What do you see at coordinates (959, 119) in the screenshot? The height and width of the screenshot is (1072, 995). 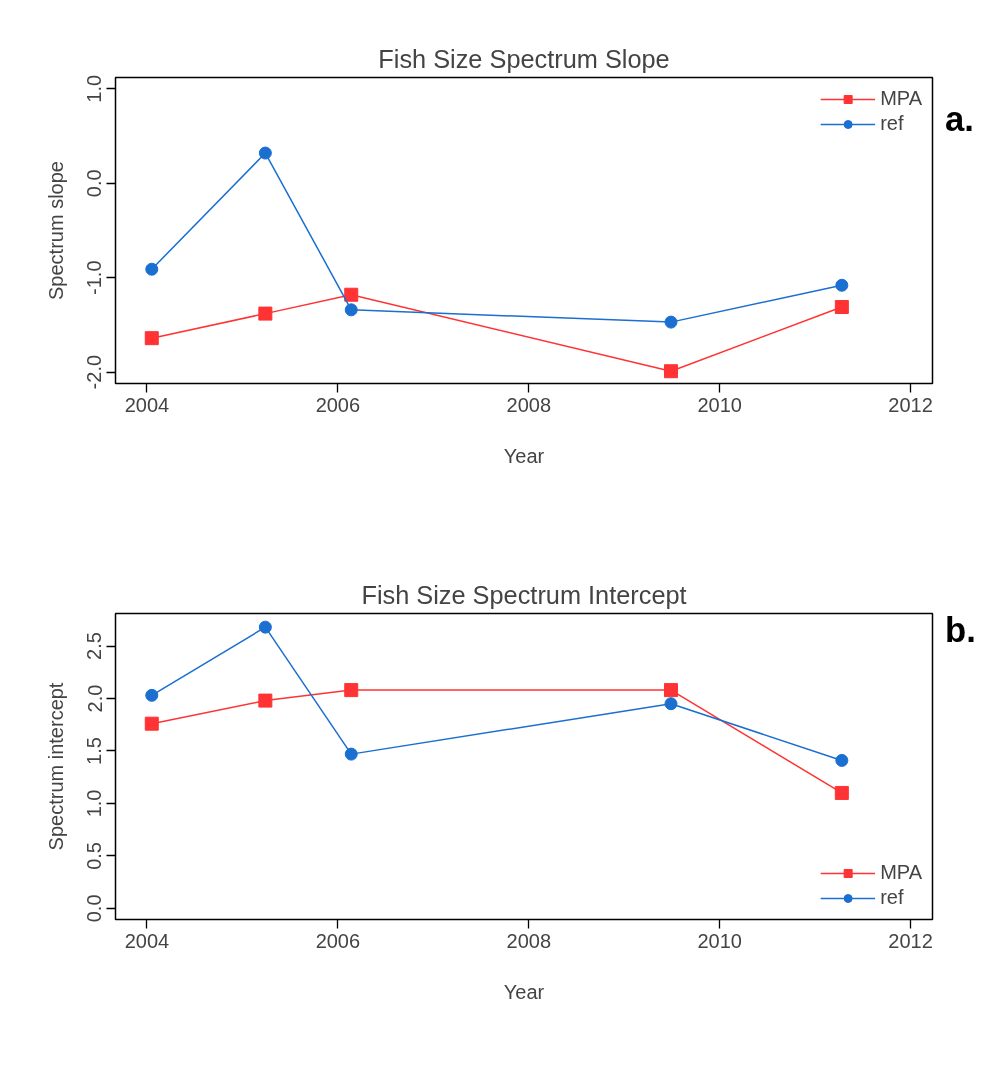 I see `text: a.` at bounding box center [959, 119].